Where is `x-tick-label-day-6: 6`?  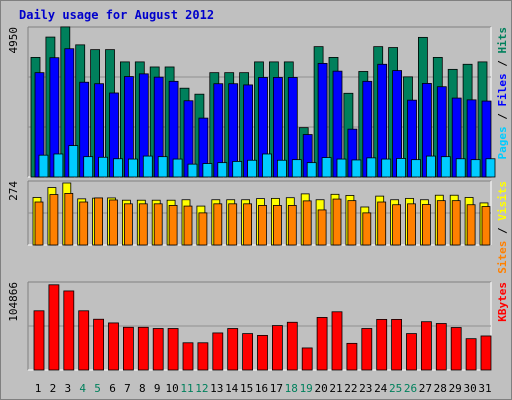
x-tick-label-day-6: 6 is located at coordinates (112, 388).